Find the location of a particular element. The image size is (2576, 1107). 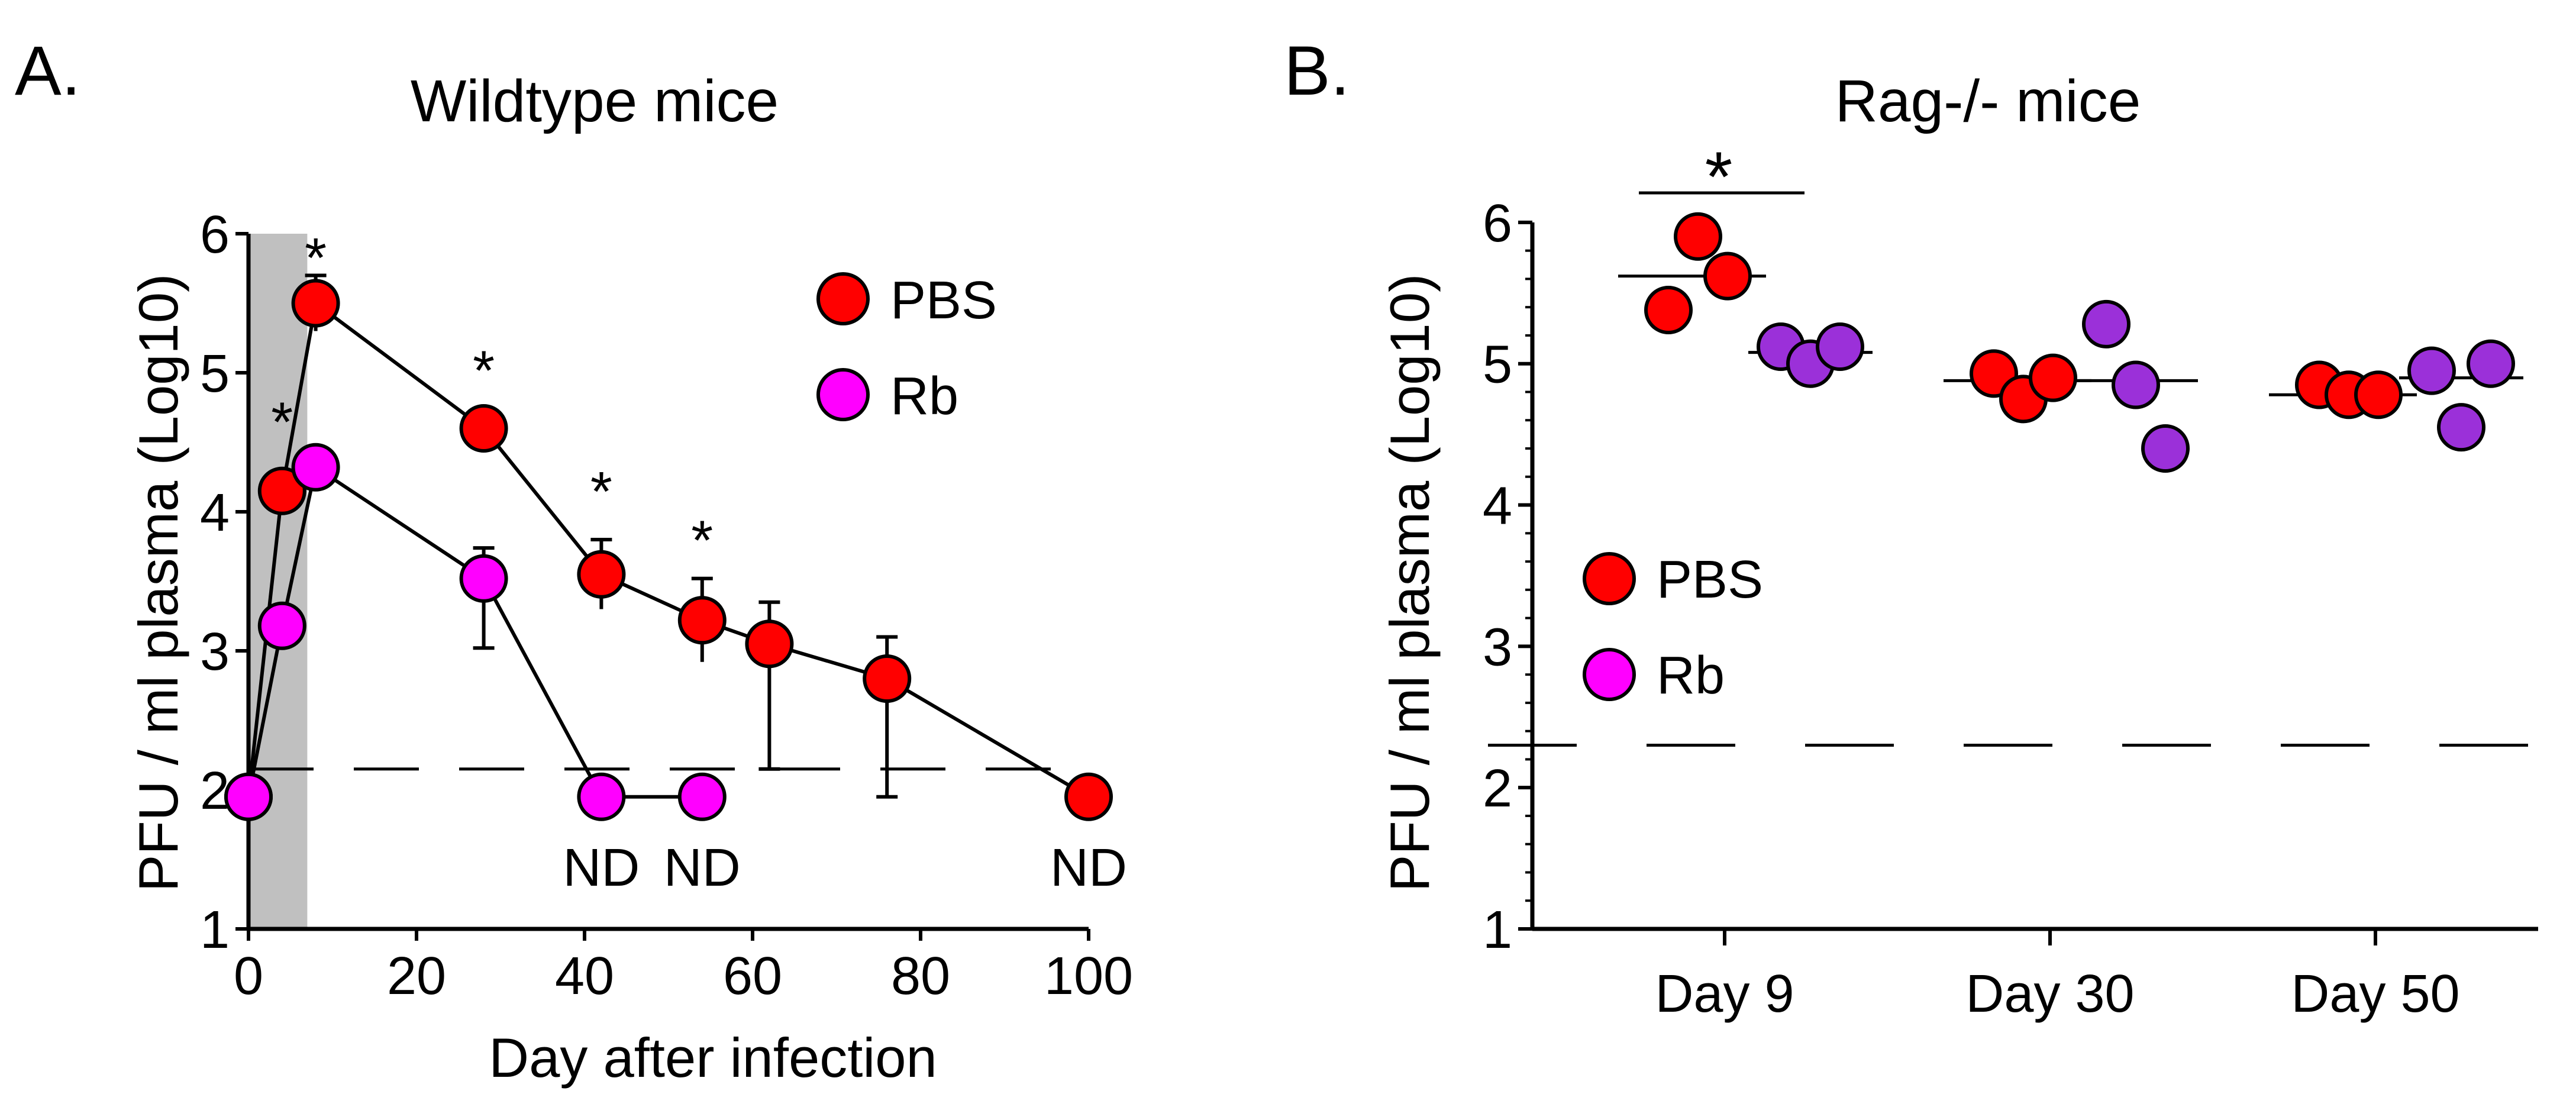

panel-a-label: A. is located at coordinates (48, 71).